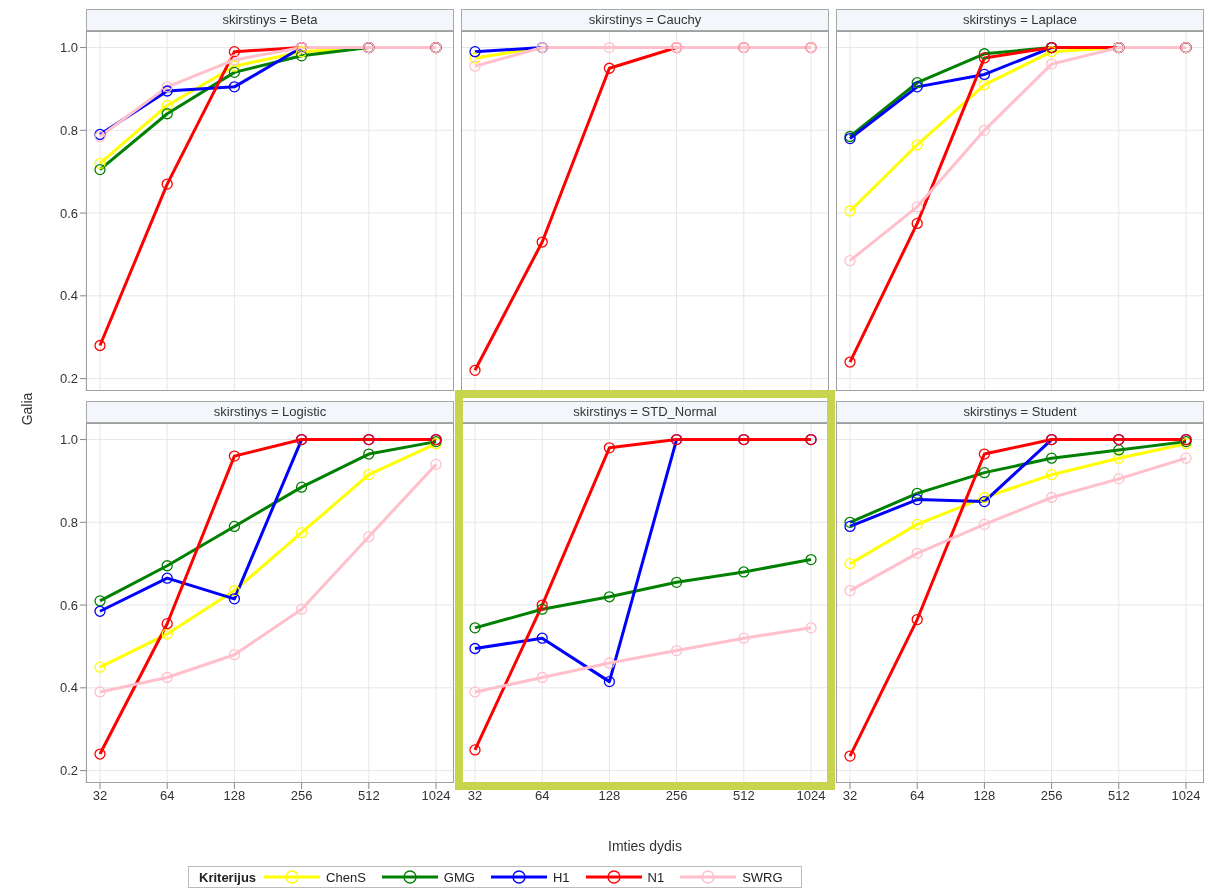  Describe the element at coordinates (762, 877) in the screenshot. I see `legend-label: SWRG` at that location.